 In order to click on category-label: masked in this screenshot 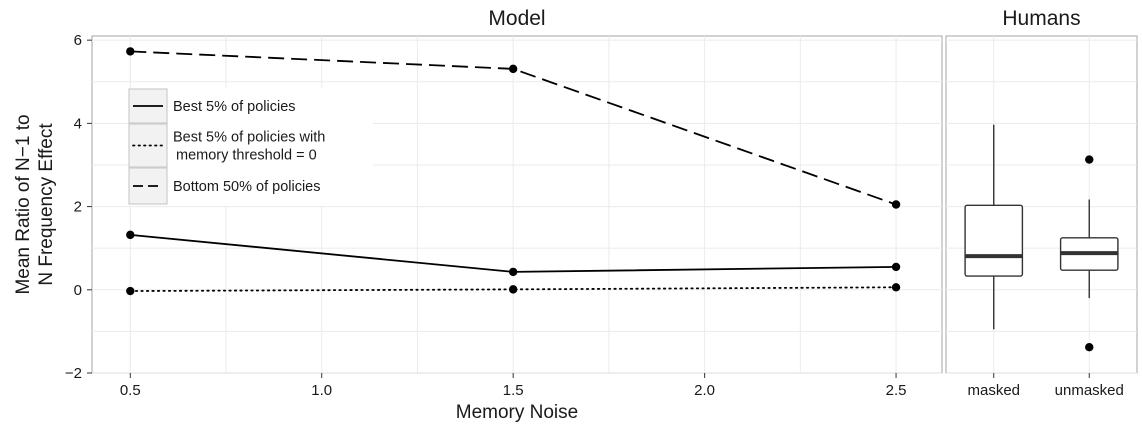, I will do `click(993, 390)`.